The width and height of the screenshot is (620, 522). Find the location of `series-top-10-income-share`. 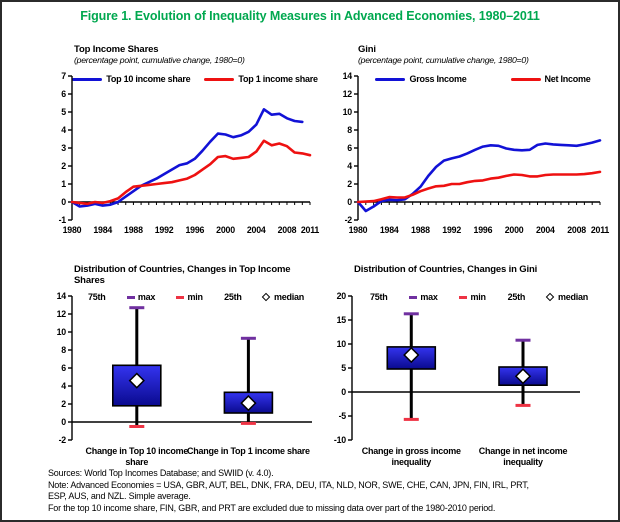

series-top-10-income-share is located at coordinates (187, 157).